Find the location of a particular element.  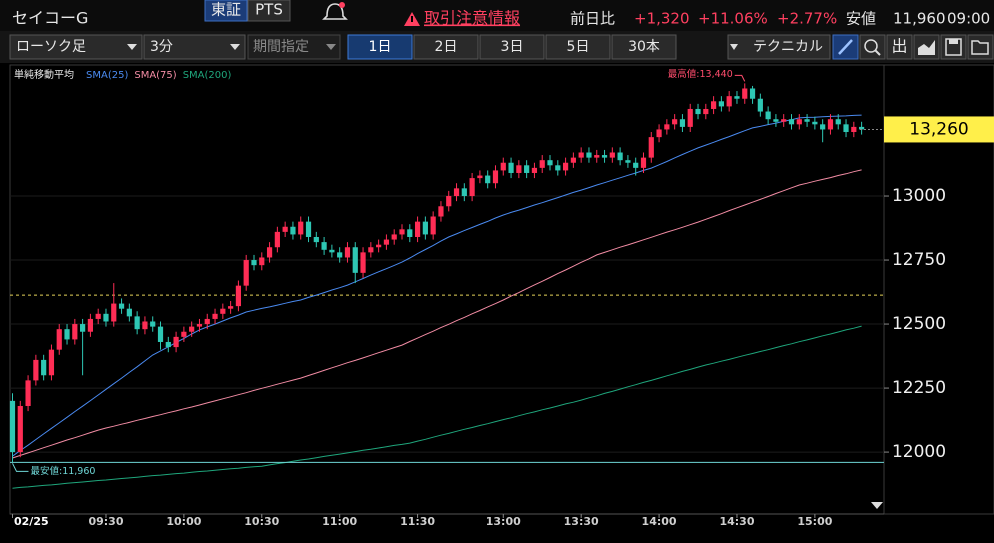

interval-label: 3分 is located at coordinates (161, 47).